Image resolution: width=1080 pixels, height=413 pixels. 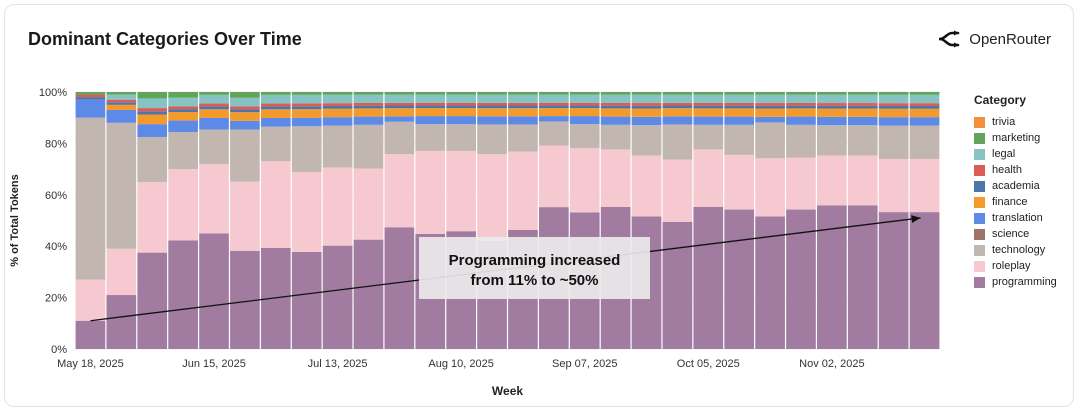 I want to click on x-tick-label: Aug 10, 2025, so click(x=460, y=364).